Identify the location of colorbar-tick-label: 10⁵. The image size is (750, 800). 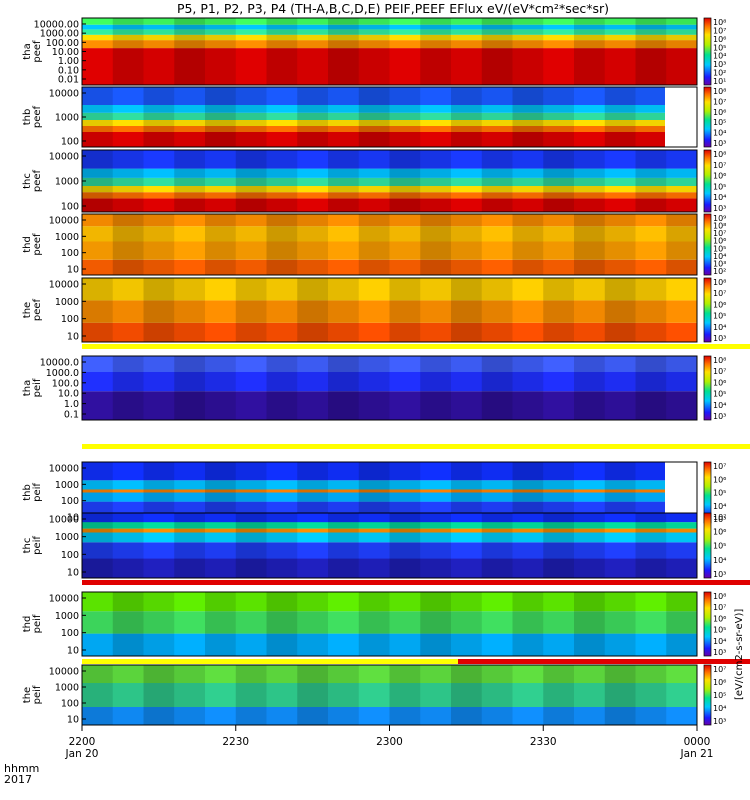
(719, 122).